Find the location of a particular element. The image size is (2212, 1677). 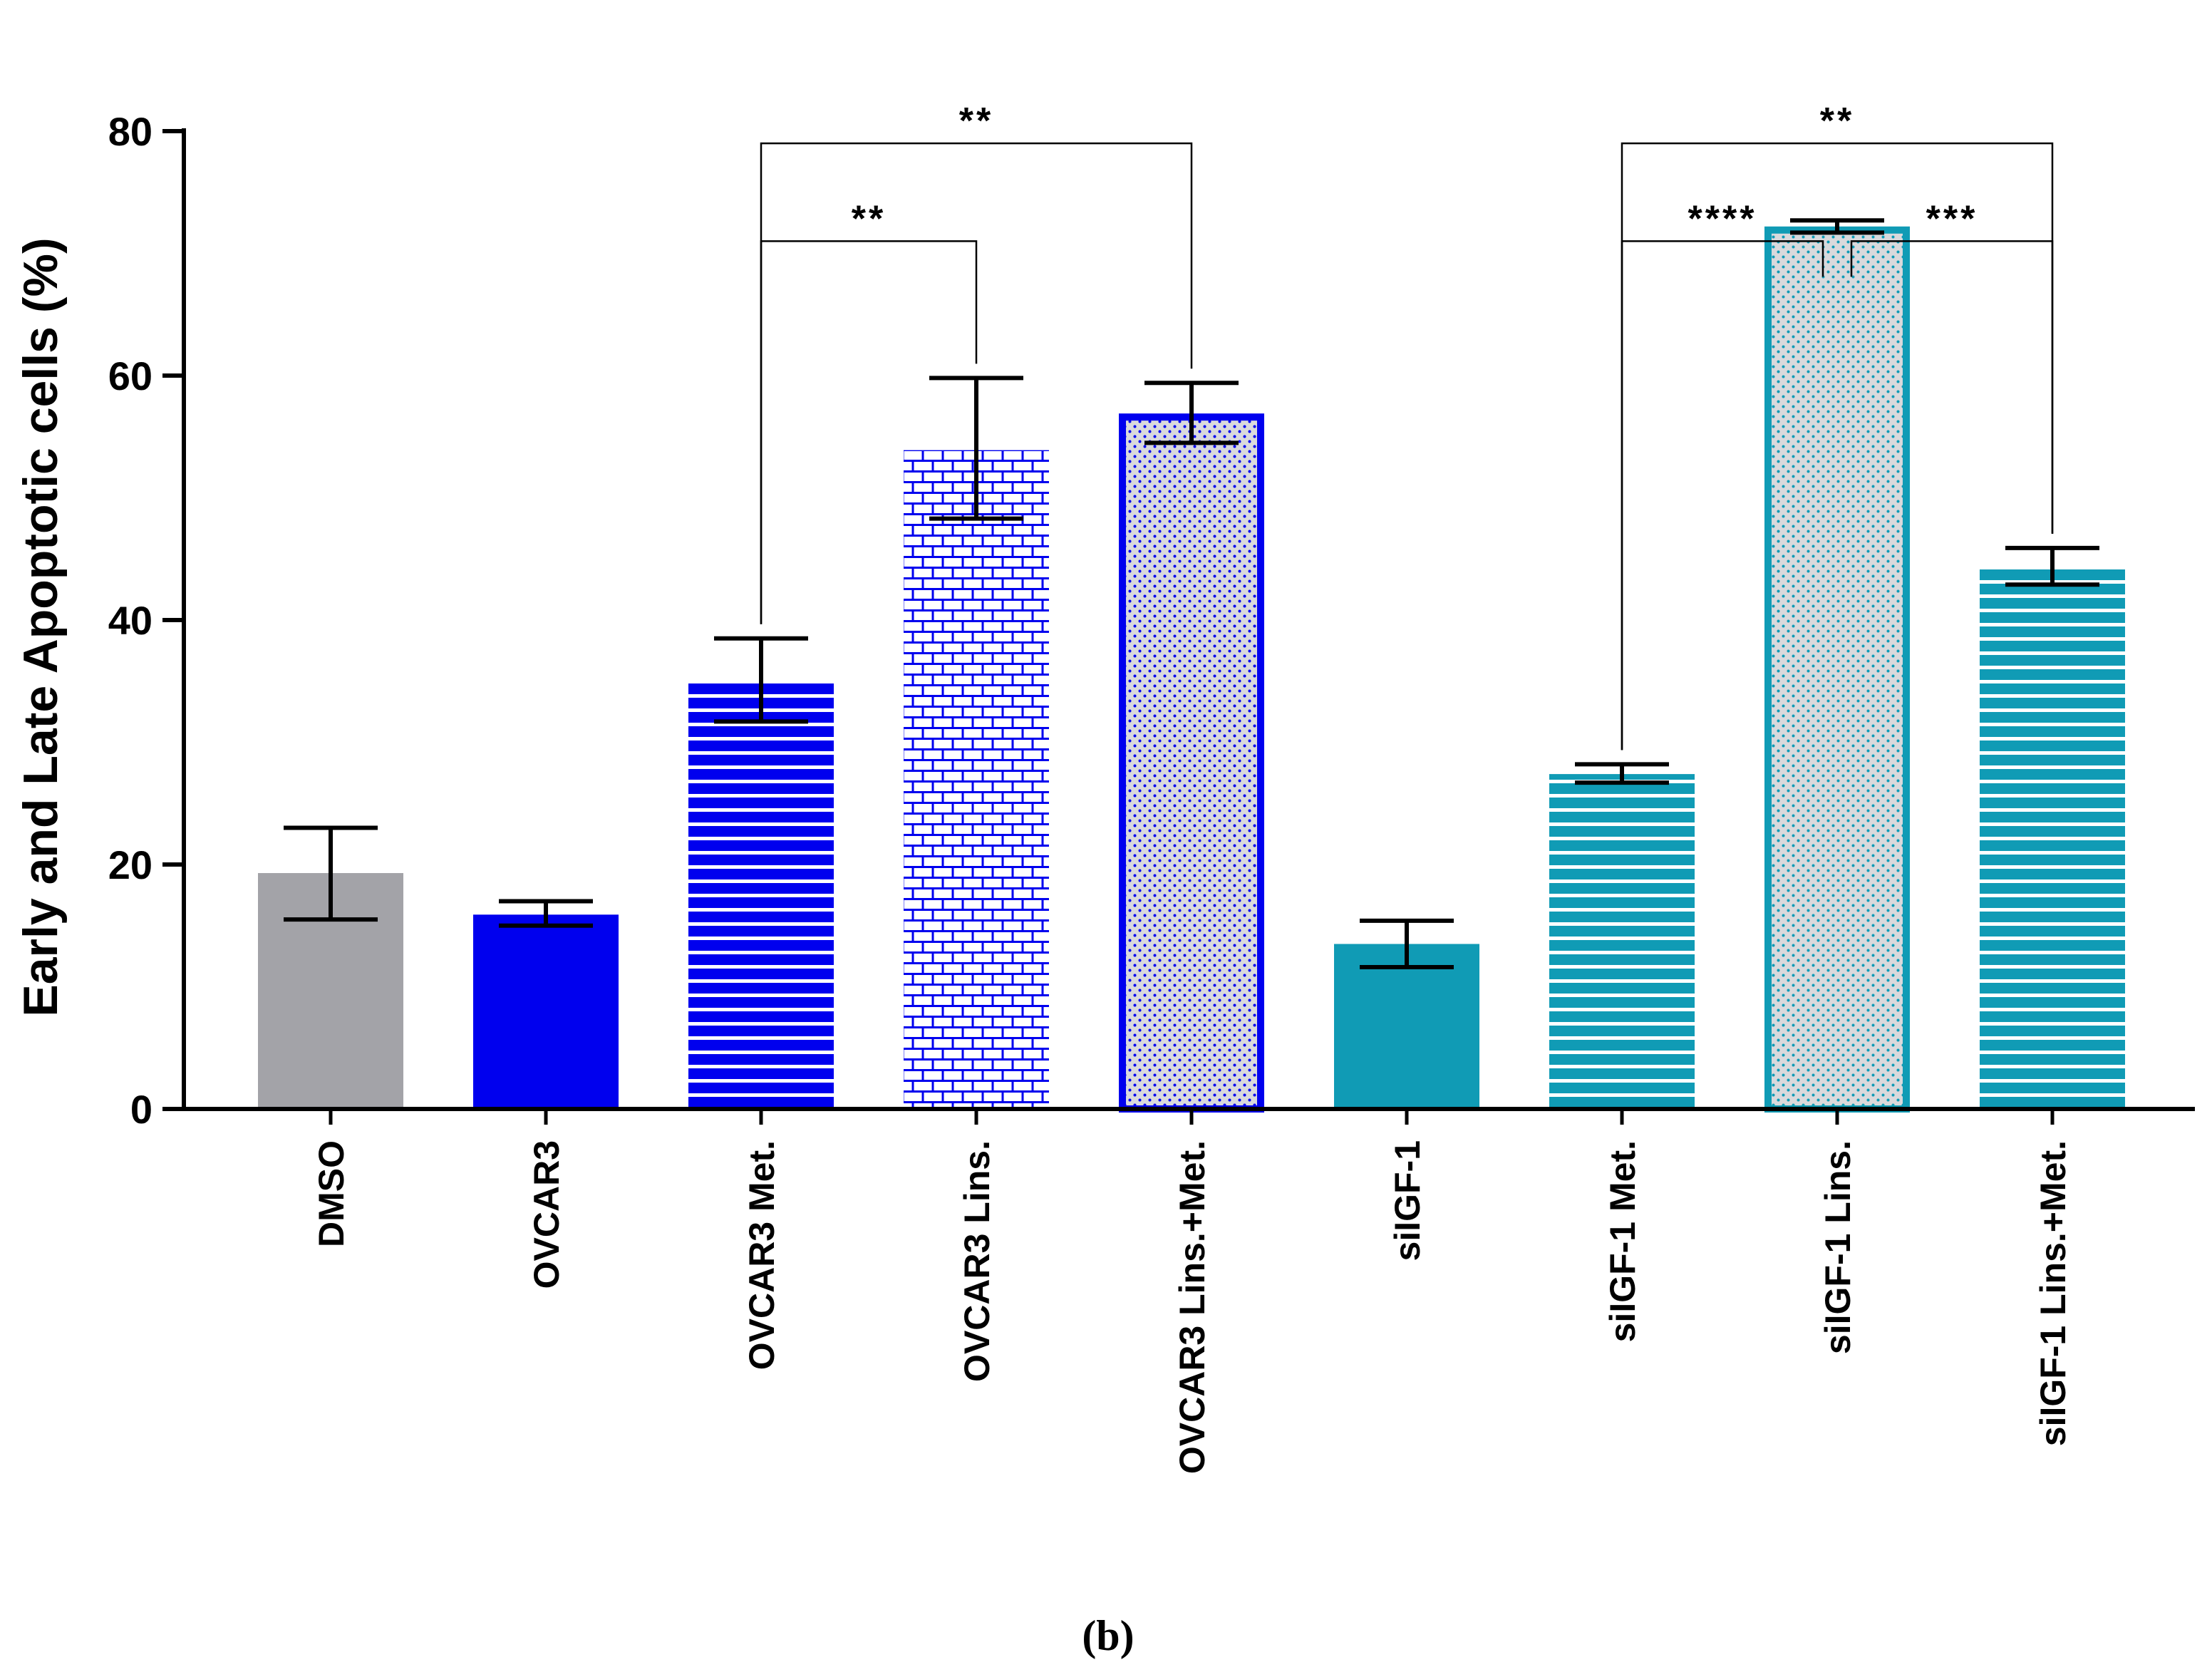

y-tick-label-0: 0 is located at coordinates (141, 1109).